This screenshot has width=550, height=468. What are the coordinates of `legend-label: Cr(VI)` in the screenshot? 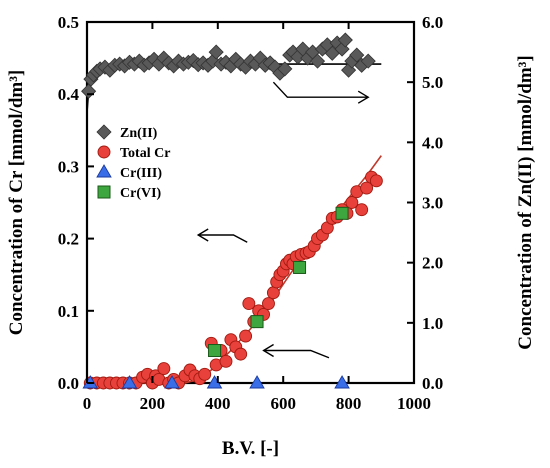 It's located at (141, 193).